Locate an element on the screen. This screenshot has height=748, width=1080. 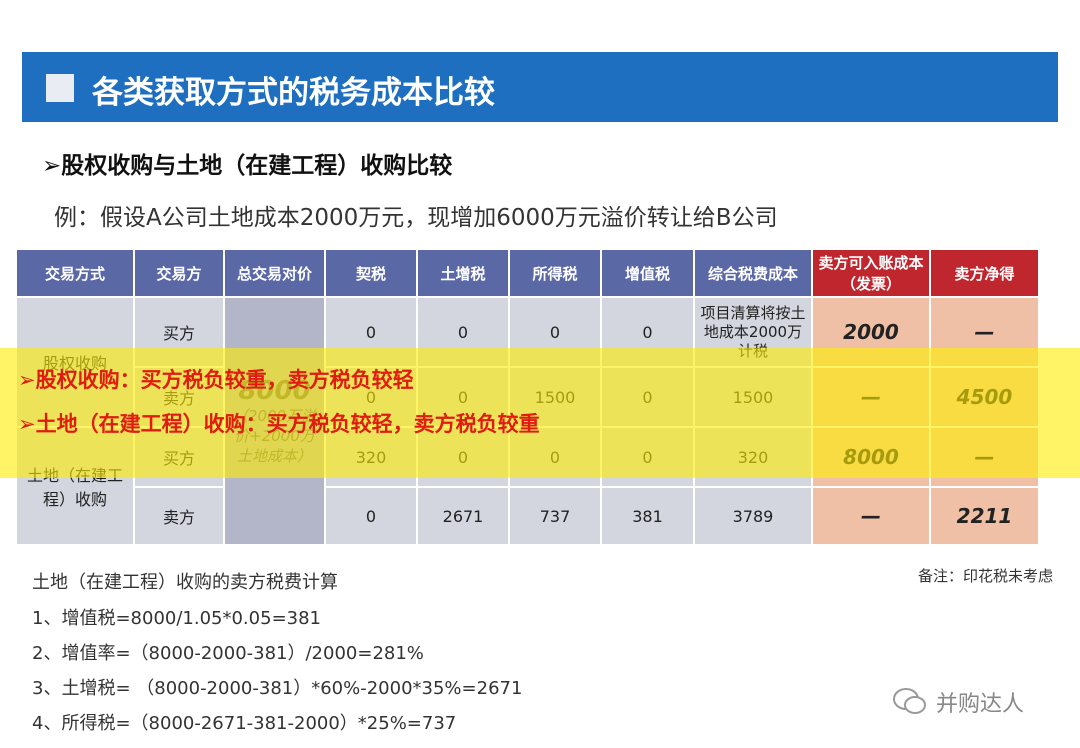
note-line: 1、增值税=8000/1.05*0.05=381 is located at coordinates (177, 618).